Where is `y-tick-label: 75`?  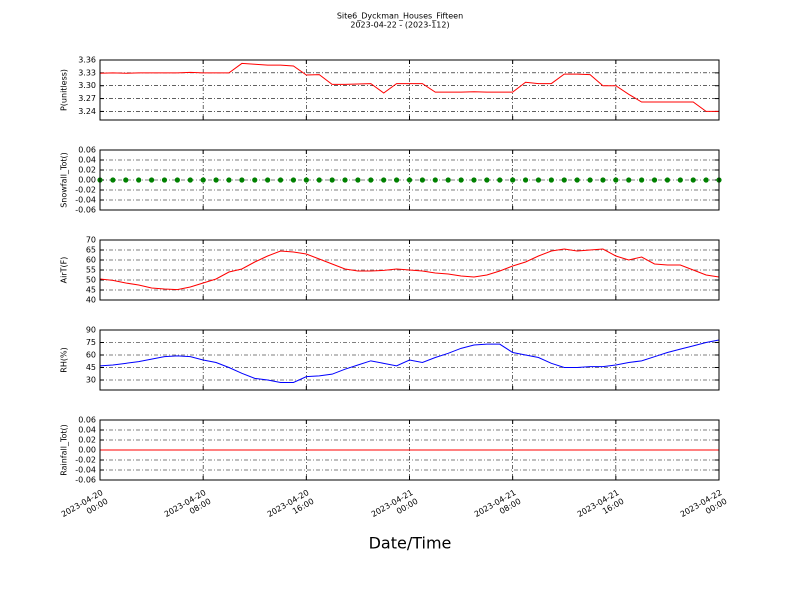
y-tick-label: 75 is located at coordinates (91, 342).